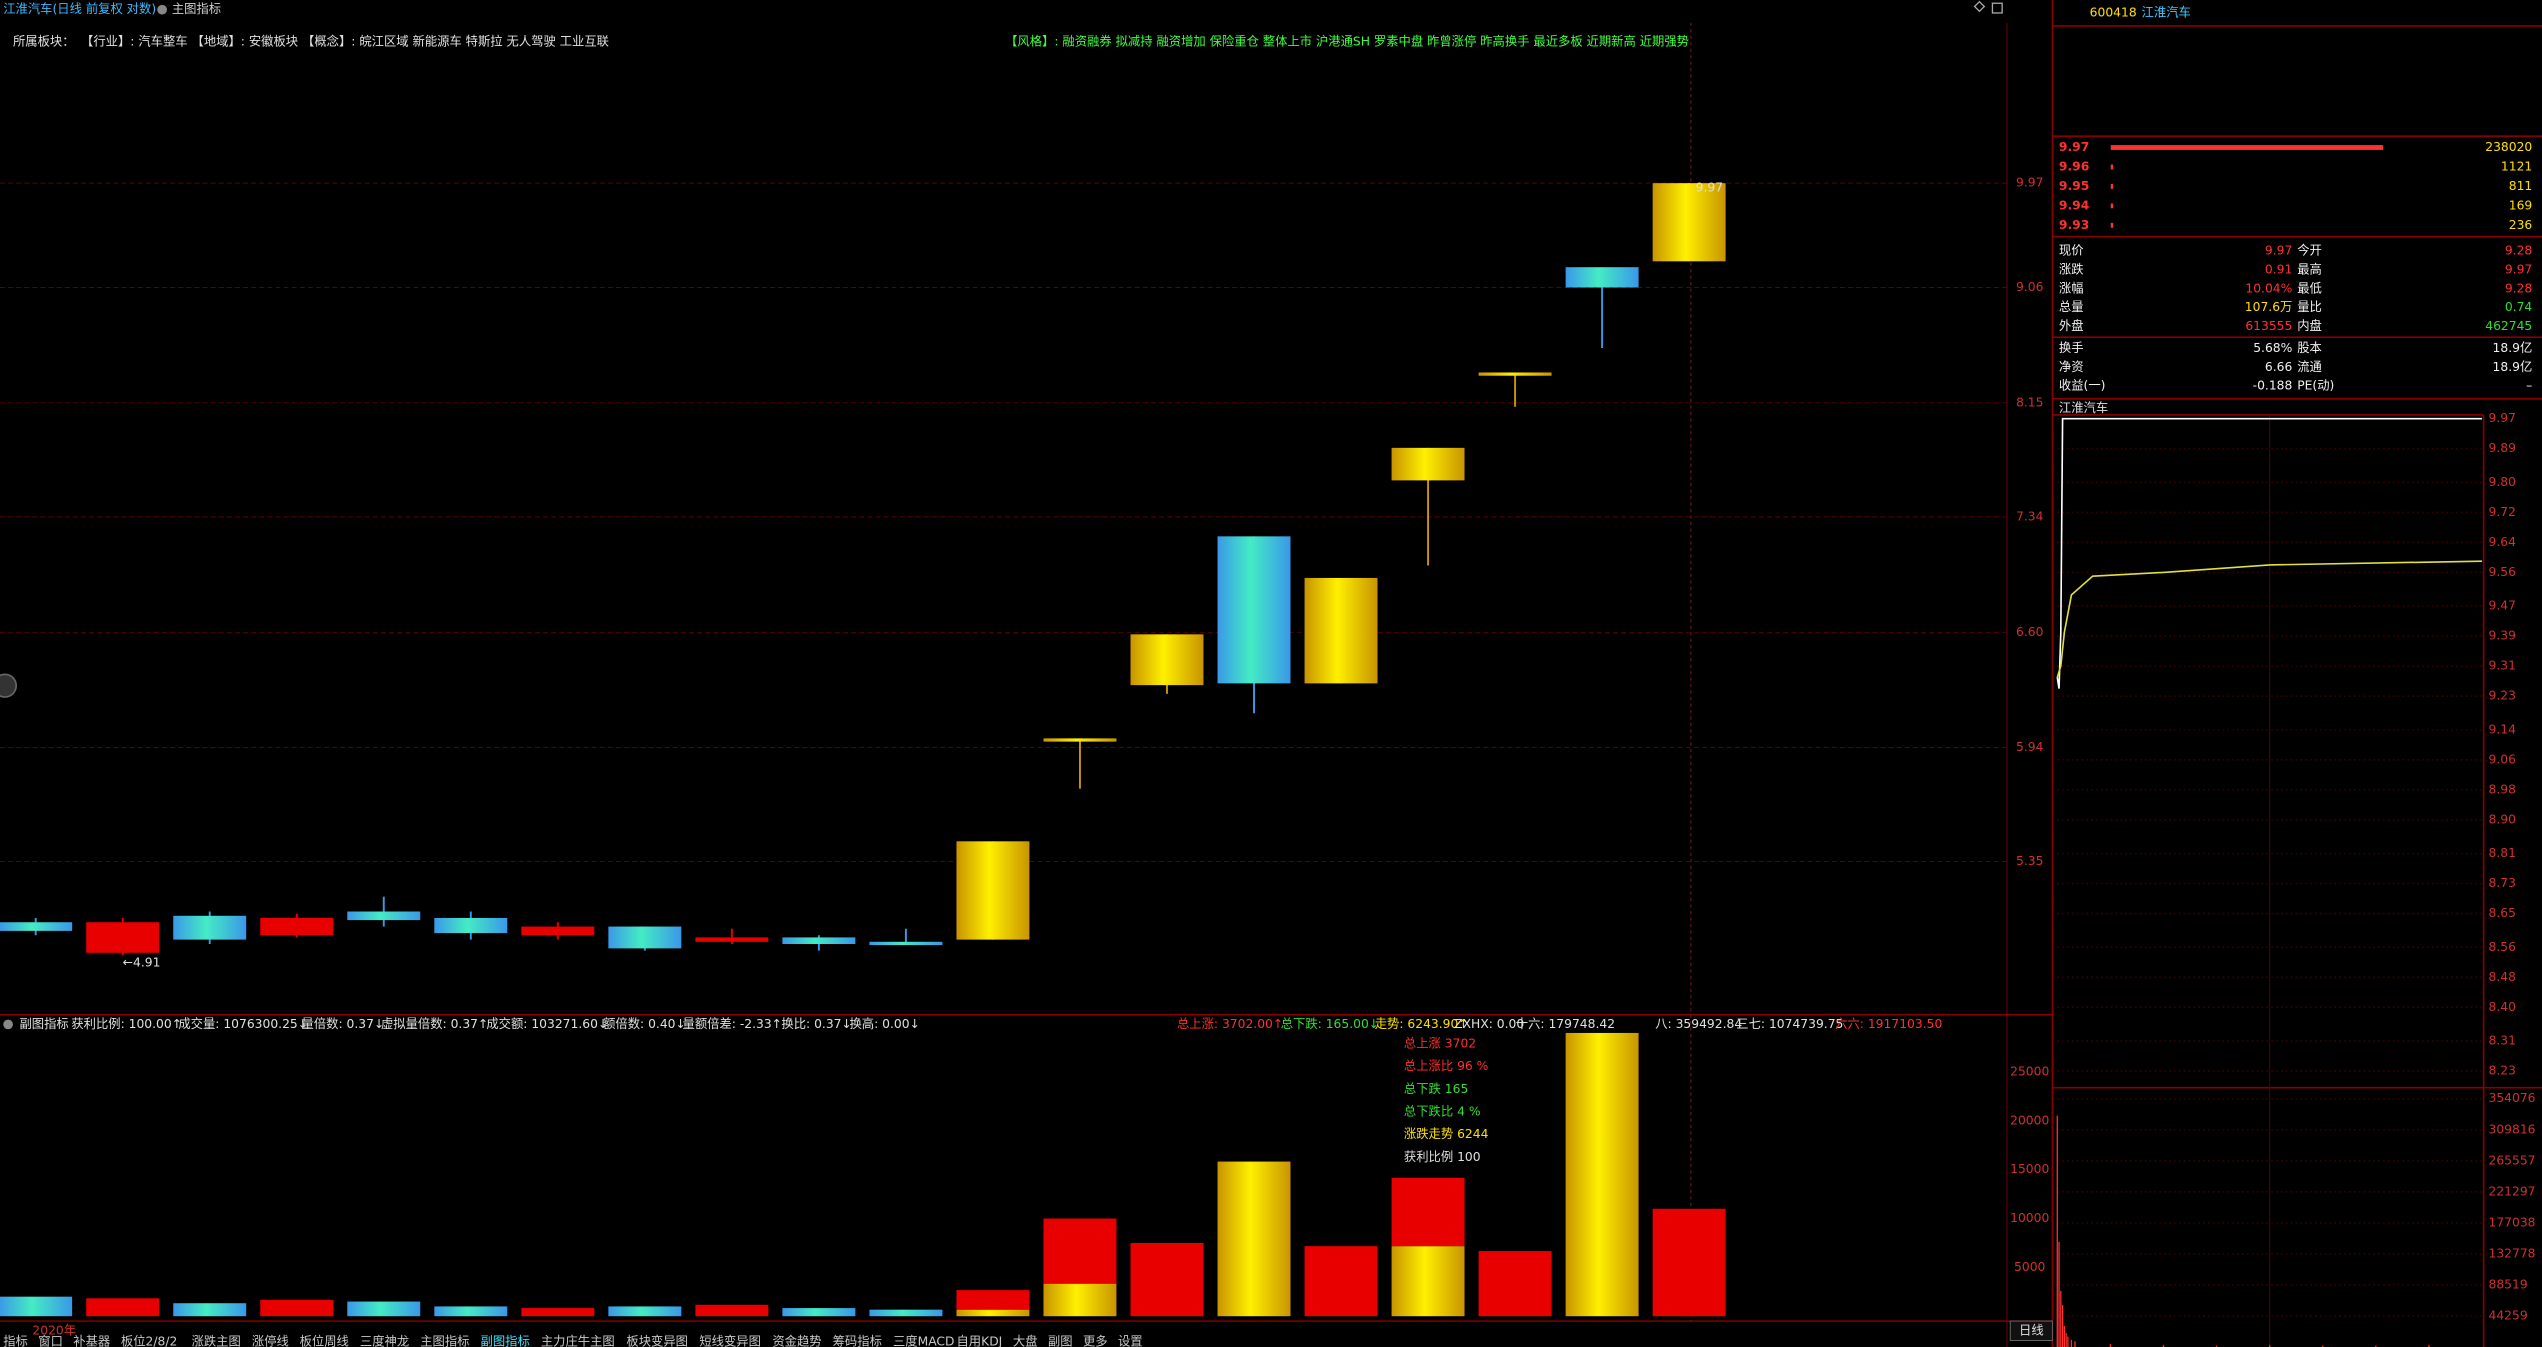 The height and width of the screenshot is (1347, 2542). What do you see at coordinates (384, 1340) in the screenshot?
I see `tab: 三度神龙` at bounding box center [384, 1340].